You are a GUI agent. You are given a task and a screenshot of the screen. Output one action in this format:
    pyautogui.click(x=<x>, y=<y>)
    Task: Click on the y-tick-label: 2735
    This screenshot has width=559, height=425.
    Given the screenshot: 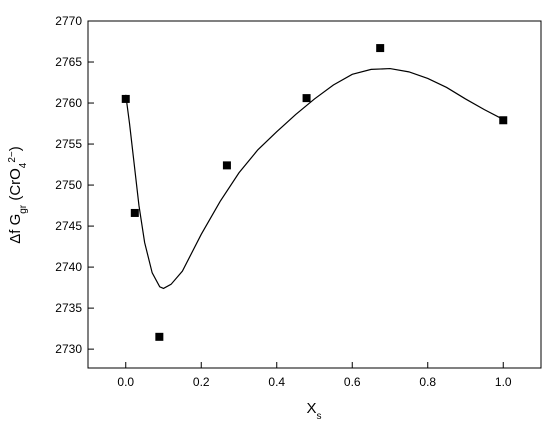 What is the action you would take?
    pyautogui.click(x=68, y=308)
    